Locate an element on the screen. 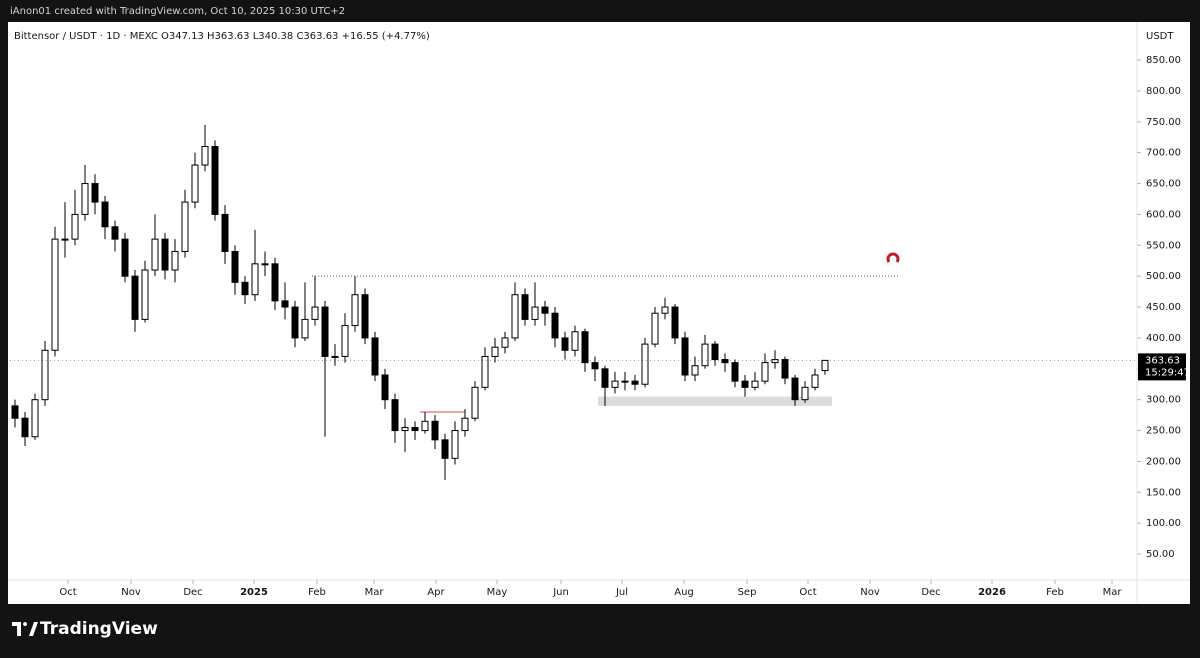  y-tick-label: 300.00 is located at coordinates (1163, 400).